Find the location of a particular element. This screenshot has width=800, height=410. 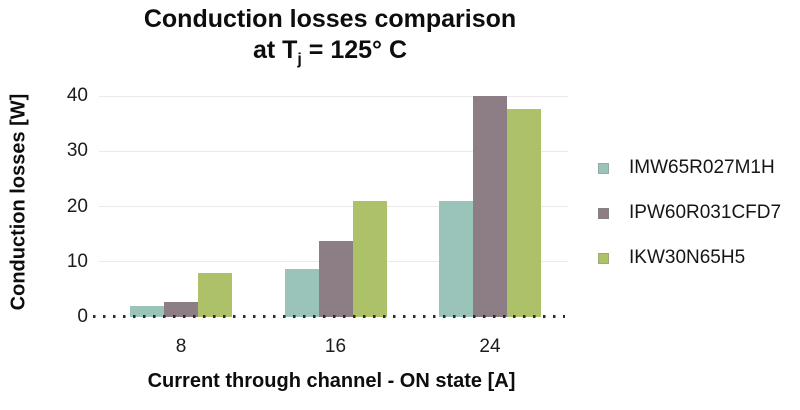

y-tick-0: 0 is located at coordinates (82, 316).